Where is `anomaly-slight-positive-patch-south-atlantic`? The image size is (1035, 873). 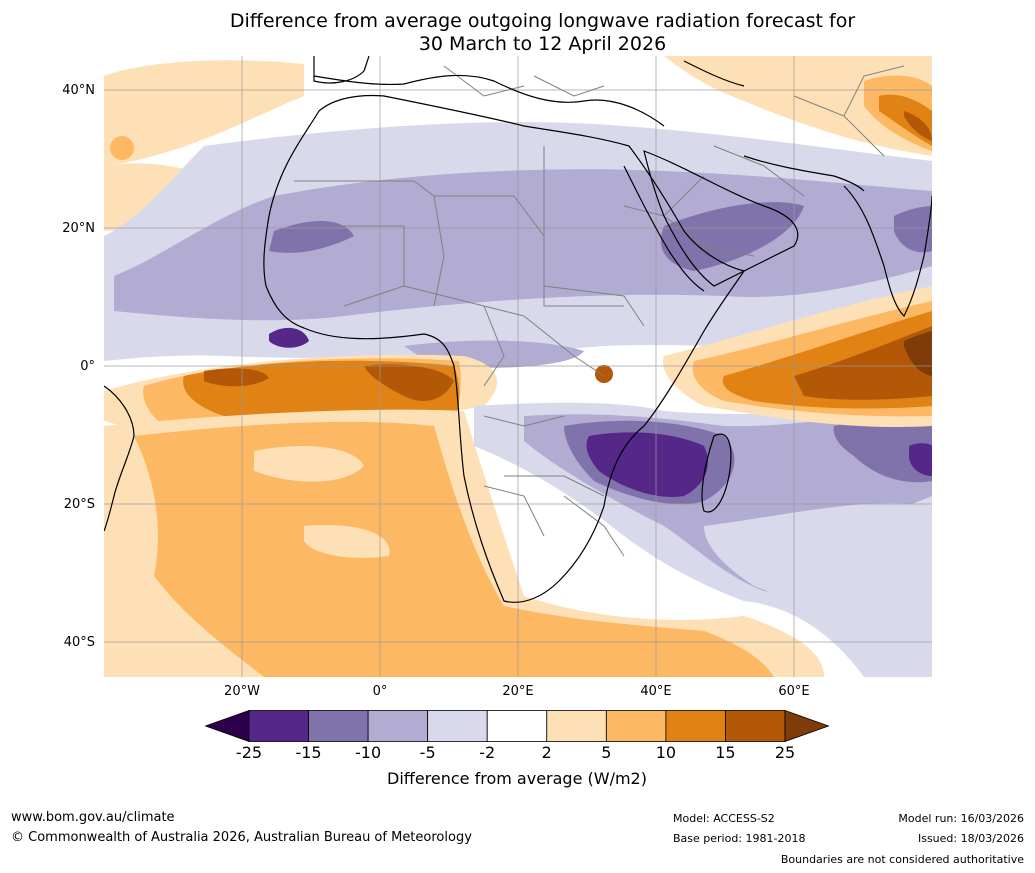
anomaly-slight-positive-patch-south-atlantic is located at coordinates (309, 464).